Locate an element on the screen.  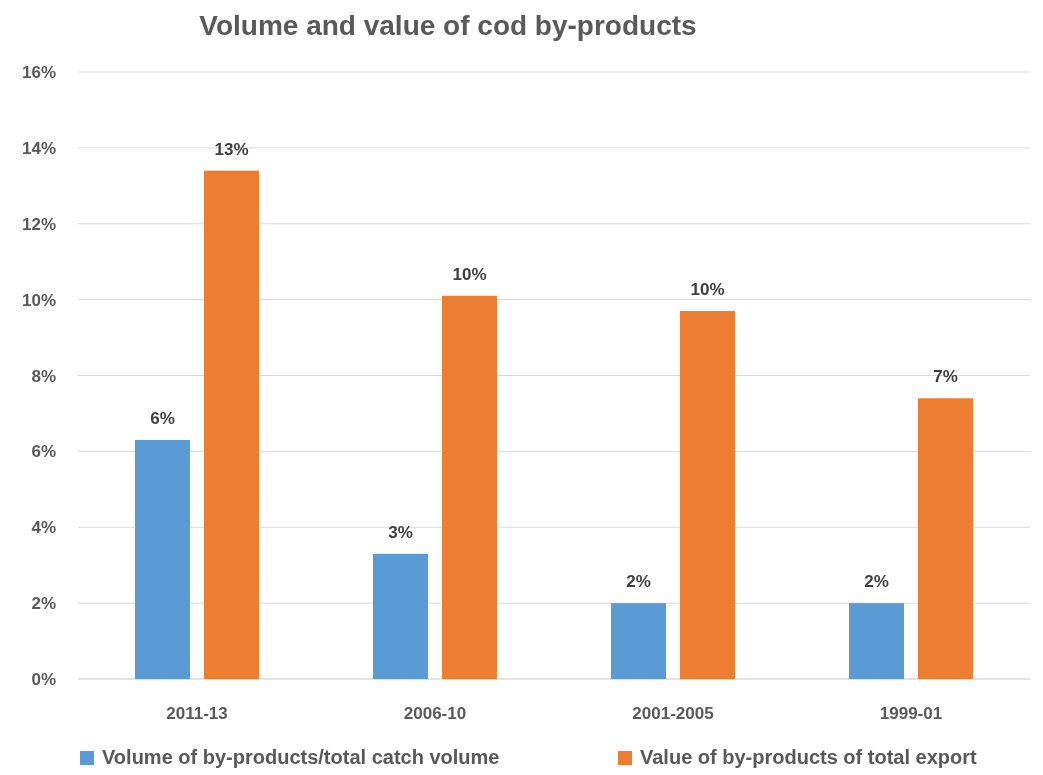
x-tick-label: 2006-10 is located at coordinates (435, 713).